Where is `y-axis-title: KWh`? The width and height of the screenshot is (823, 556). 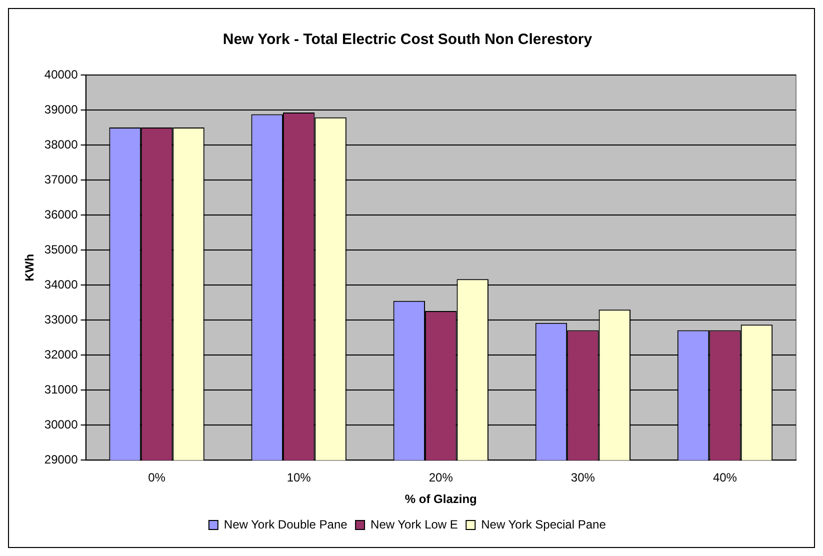 y-axis-title: KWh is located at coordinates (29, 268).